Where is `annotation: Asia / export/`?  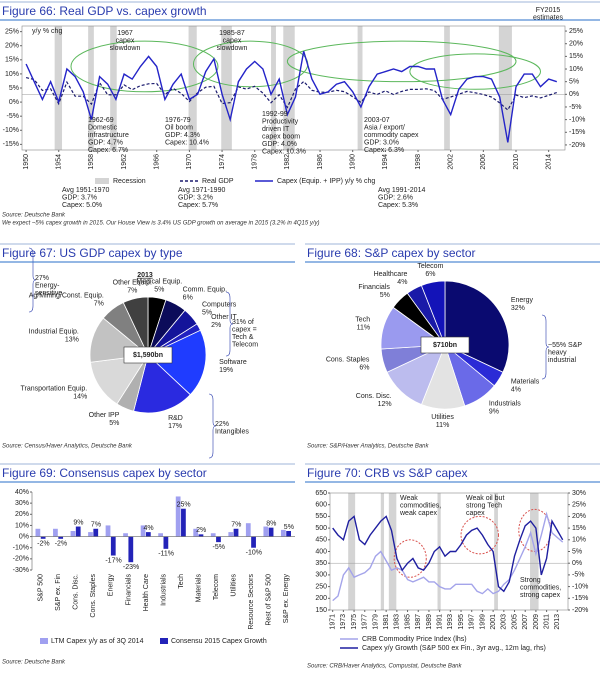
annotation: Asia / export/ is located at coordinates (384, 127).